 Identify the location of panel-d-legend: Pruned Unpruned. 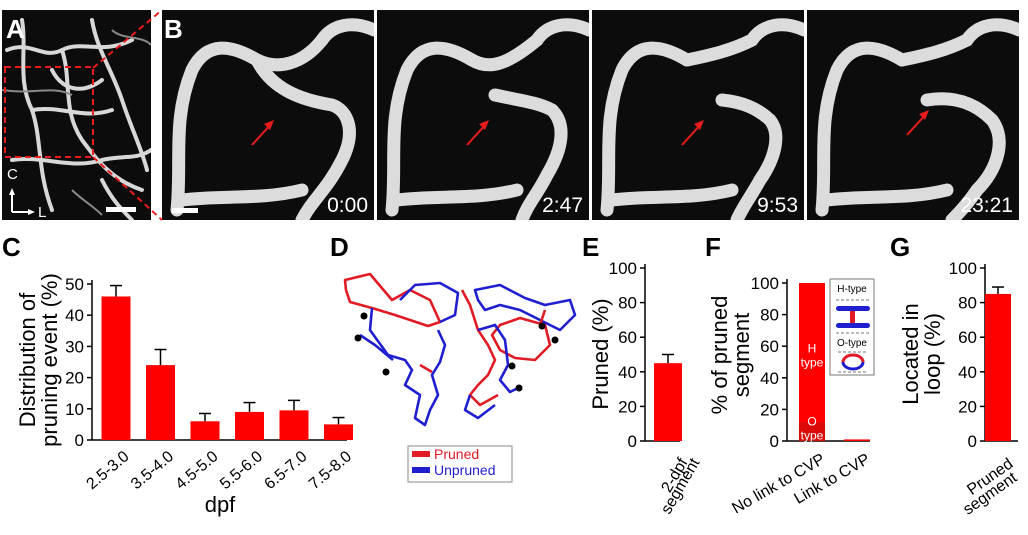
(460, 464).